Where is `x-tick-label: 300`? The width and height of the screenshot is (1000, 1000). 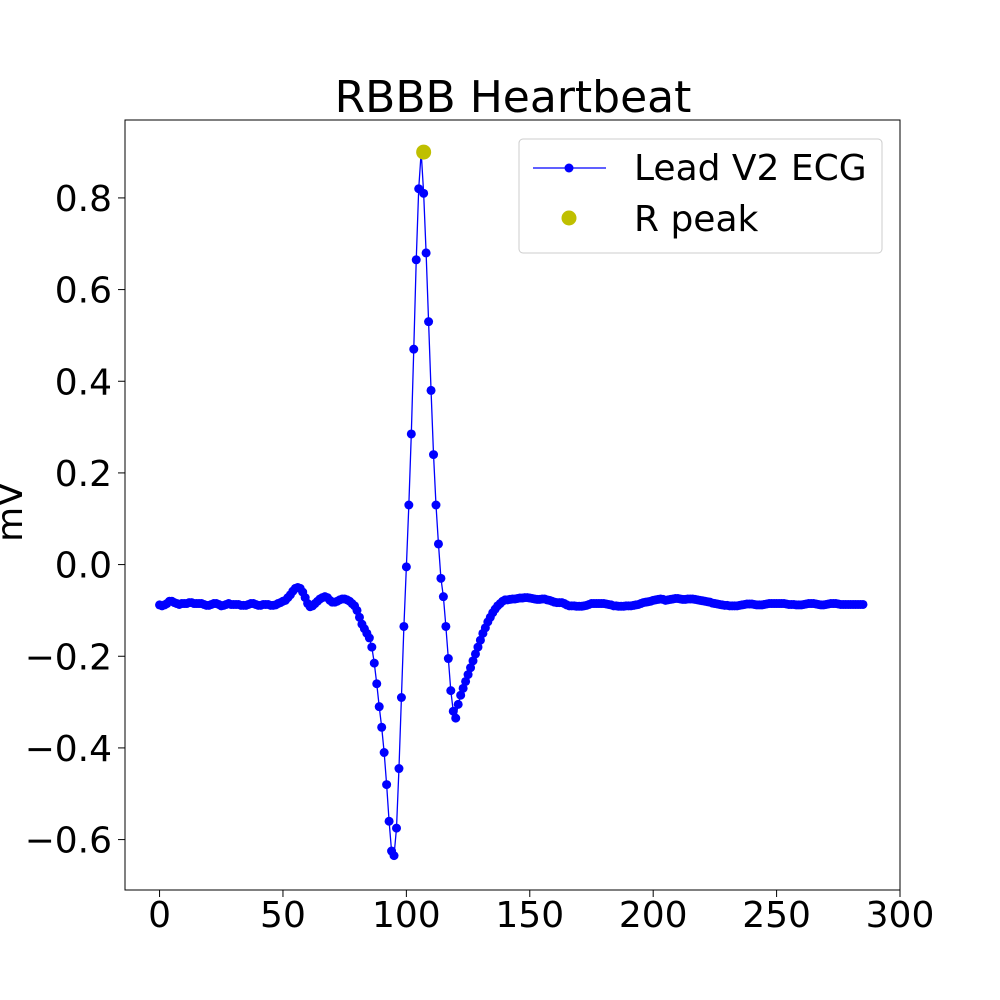
x-tick-label: 300 is located at coordinates (900, 915).